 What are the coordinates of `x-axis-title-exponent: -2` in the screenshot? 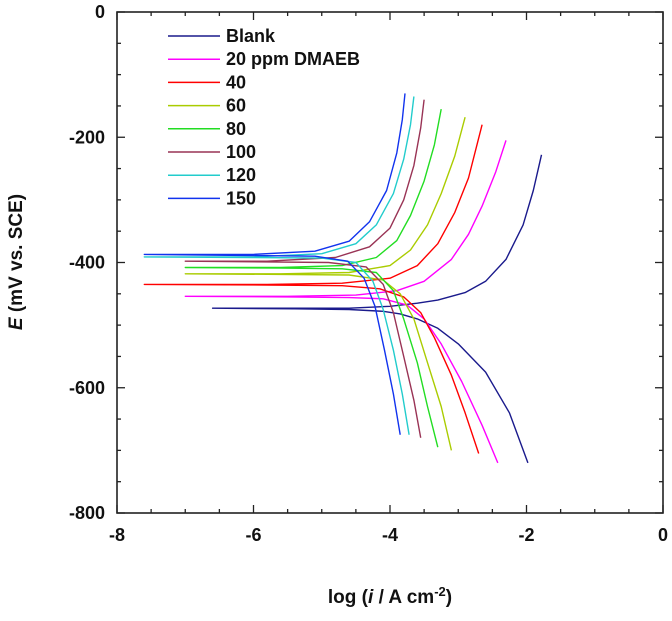 It's located at (440, 591).